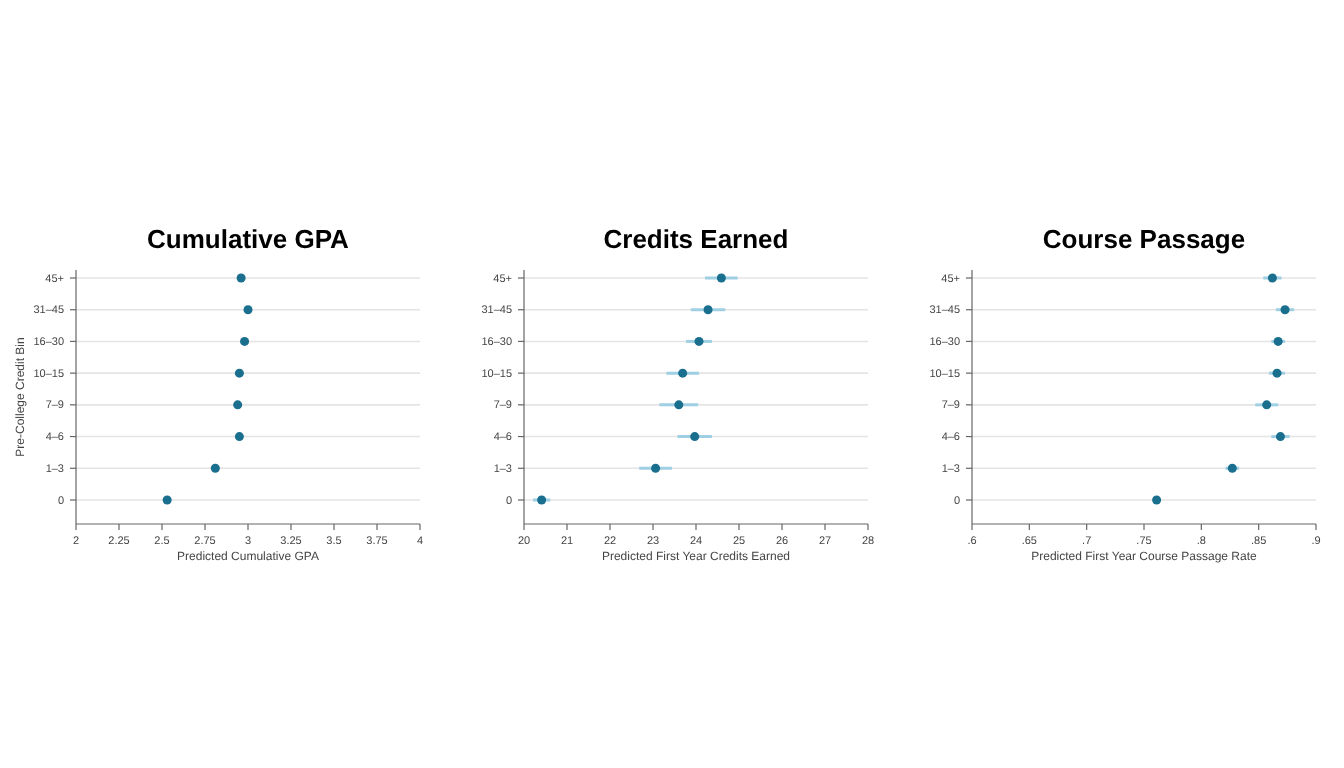  What do you see at coordinates (696, 239) in the screenshot?
I see `chart-title: Credits Earned` at bounding box center [696, 239].